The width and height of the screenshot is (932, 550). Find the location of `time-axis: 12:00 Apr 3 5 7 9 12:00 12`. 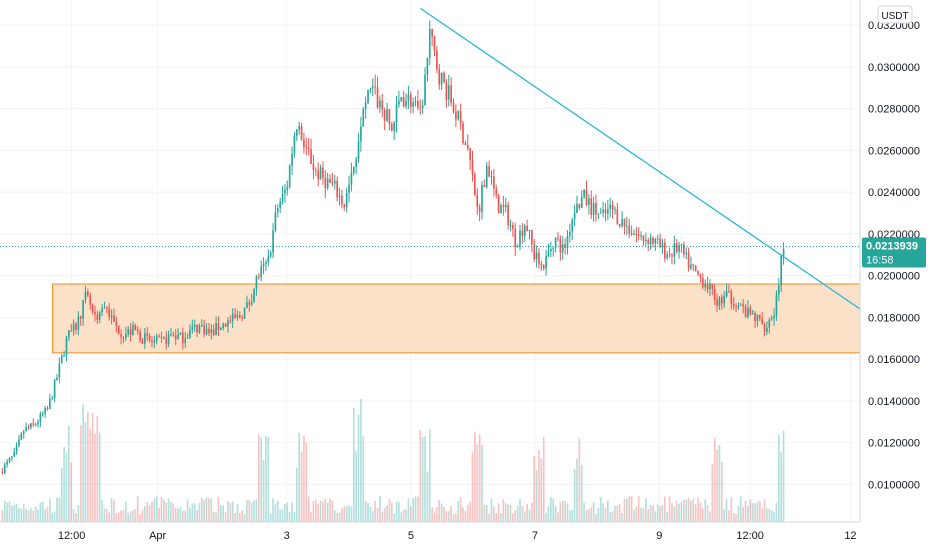

time-axis: 12:00 Apr 3 5 7 9 12:00 12 is located at coordinates (457, 536).